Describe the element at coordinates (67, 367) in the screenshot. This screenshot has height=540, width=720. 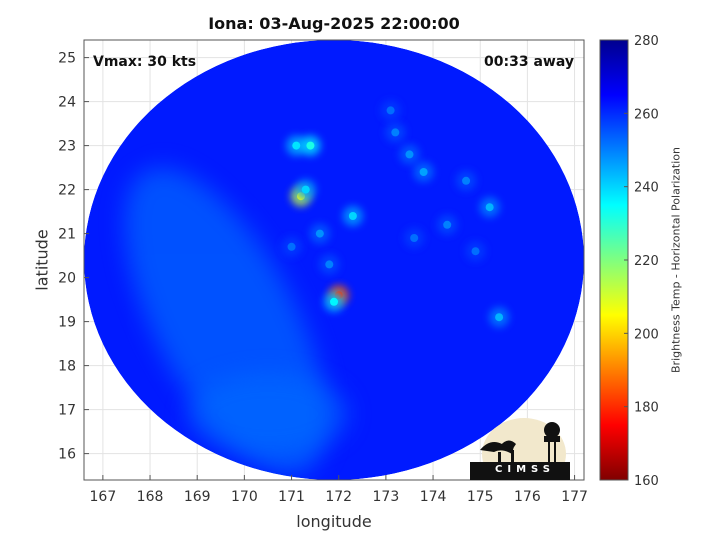
I see `y-tick-label: 18` at that location.